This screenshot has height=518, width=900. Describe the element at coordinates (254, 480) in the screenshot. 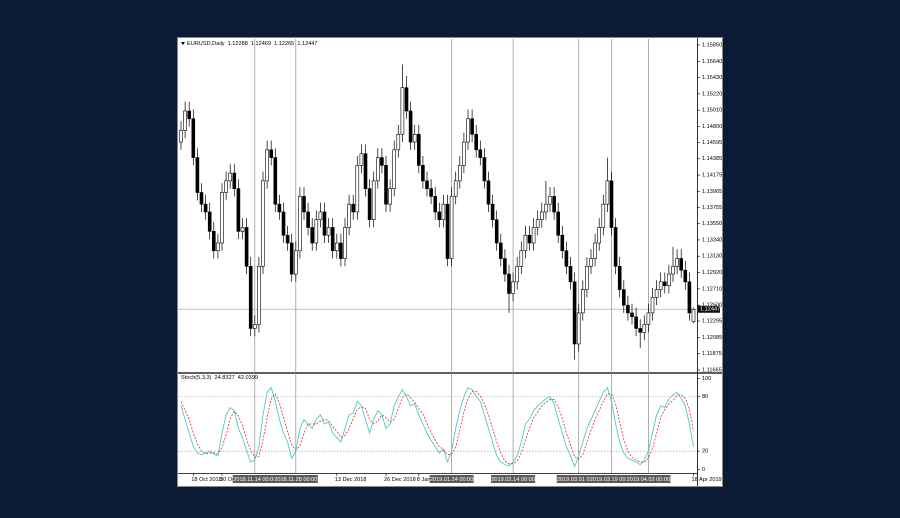

I see `vline-label: 2018.11.14 00:00` at that location.